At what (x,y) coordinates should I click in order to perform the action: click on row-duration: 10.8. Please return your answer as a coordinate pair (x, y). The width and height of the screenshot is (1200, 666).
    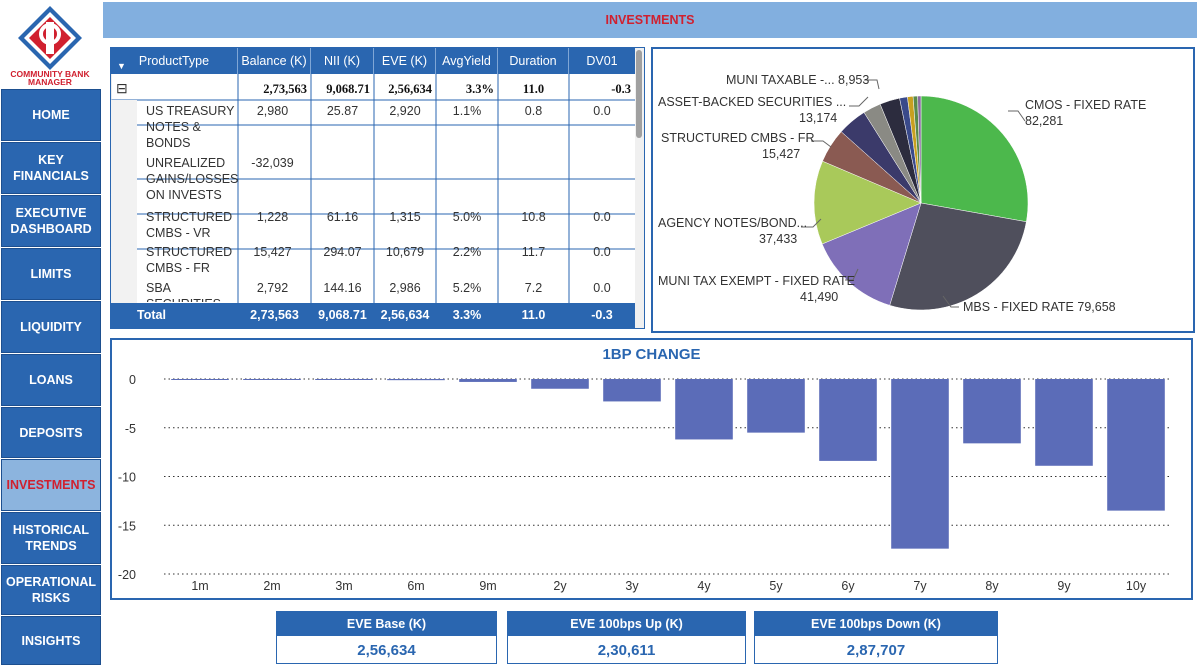
    Looking at the image, I should click on (533, 217).